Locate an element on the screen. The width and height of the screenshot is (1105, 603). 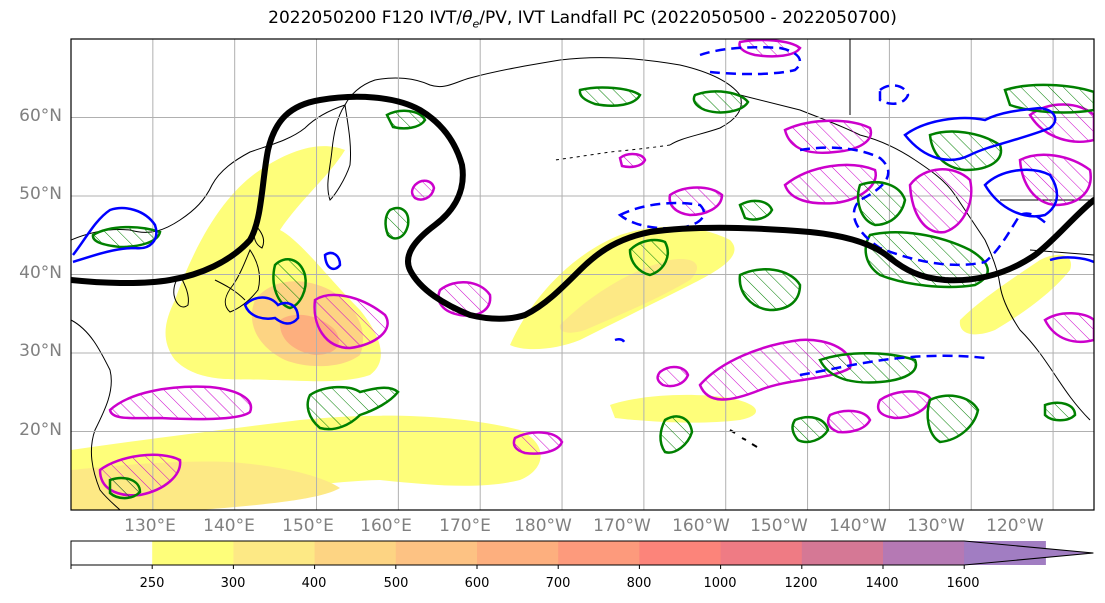
lon-label-130w: 130°W is located at coordinates (936, 526).